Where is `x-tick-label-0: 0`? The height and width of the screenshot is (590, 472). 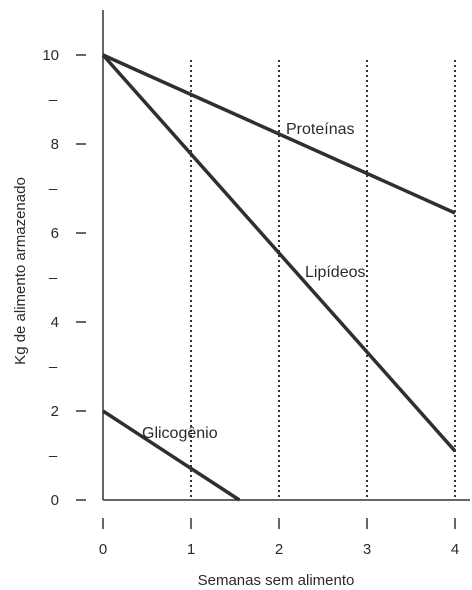
x-tick-label-0: 0 is located at coordinates (103, 549).